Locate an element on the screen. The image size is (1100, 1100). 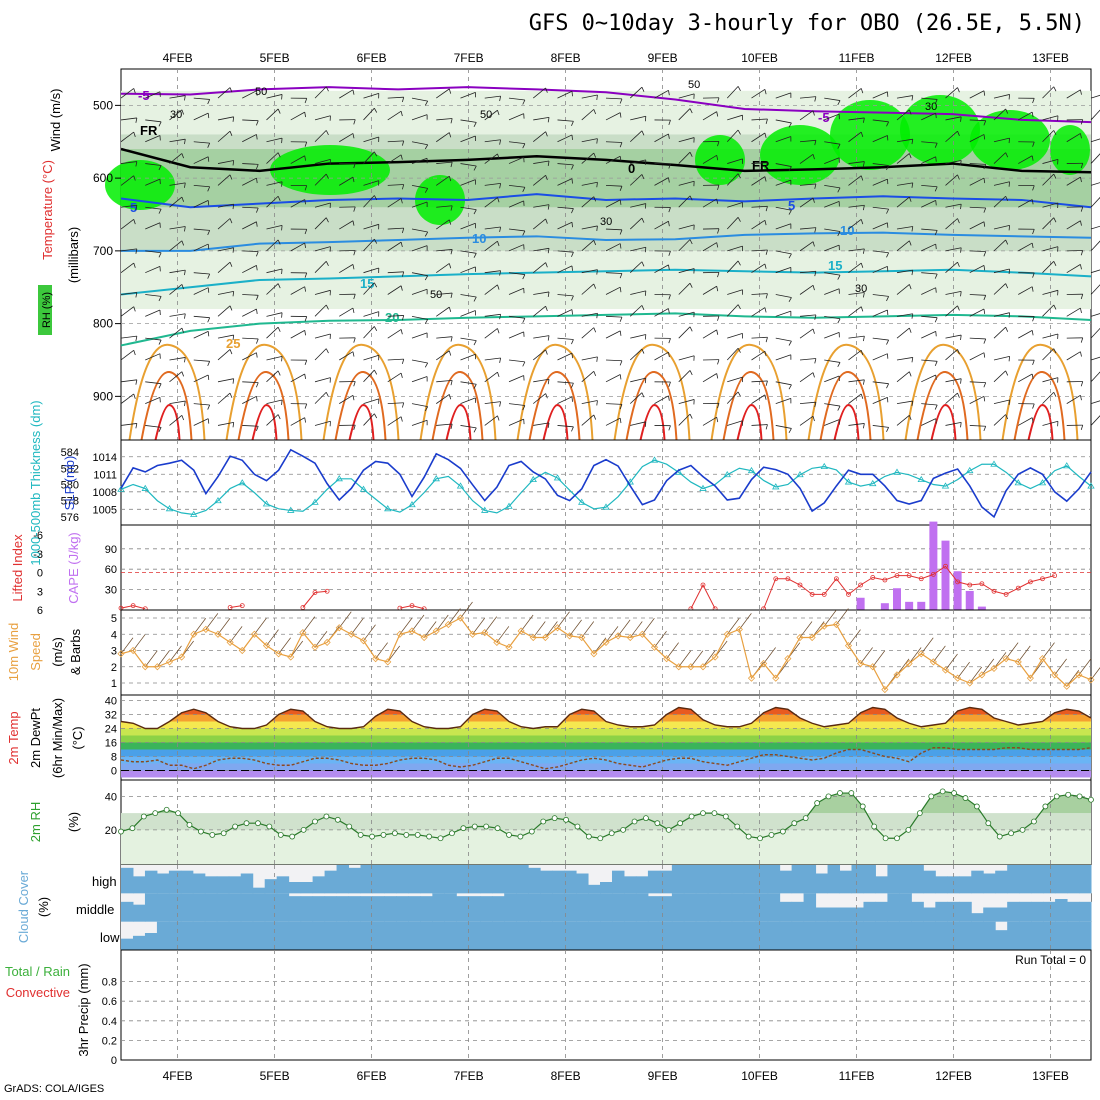
temperature-contour-label: 25 is located at coordinates (233, 343).